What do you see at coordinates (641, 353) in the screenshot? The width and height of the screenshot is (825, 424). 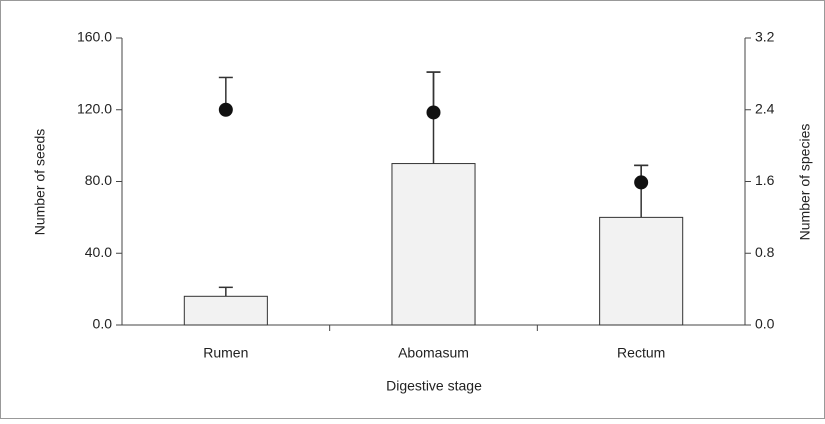 I see `x-tick-label: Rectum` at bounding box center [641, 353].